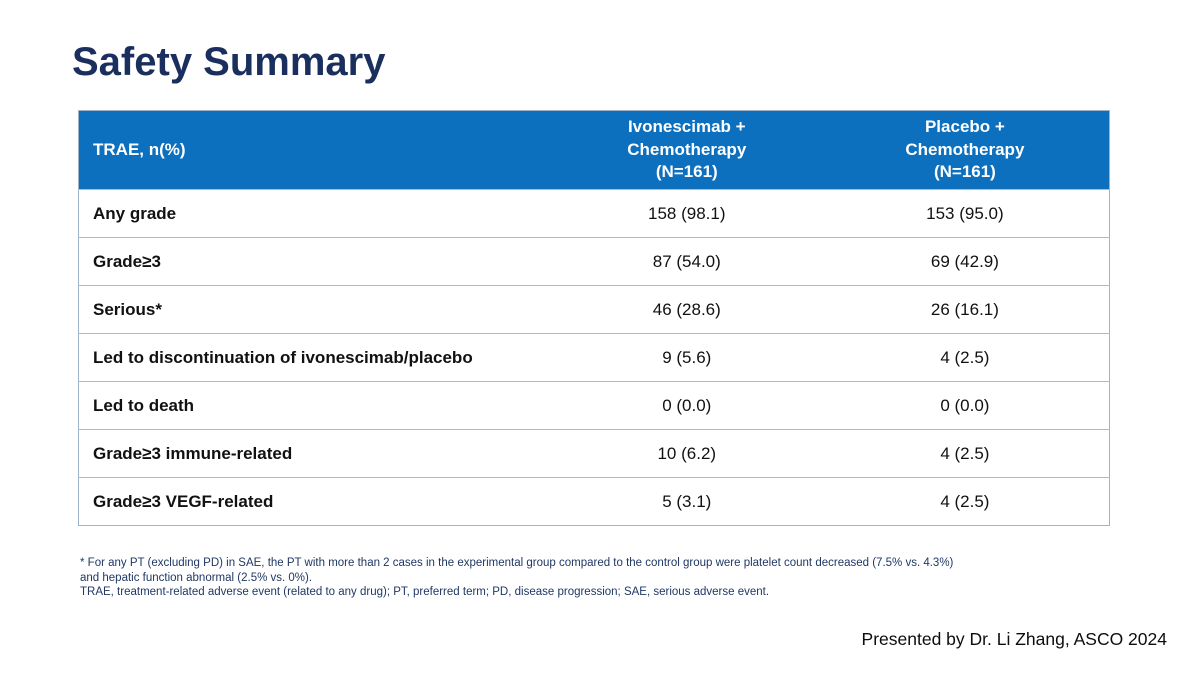  I want to click on row-label: Serious*, so click(315, 309).